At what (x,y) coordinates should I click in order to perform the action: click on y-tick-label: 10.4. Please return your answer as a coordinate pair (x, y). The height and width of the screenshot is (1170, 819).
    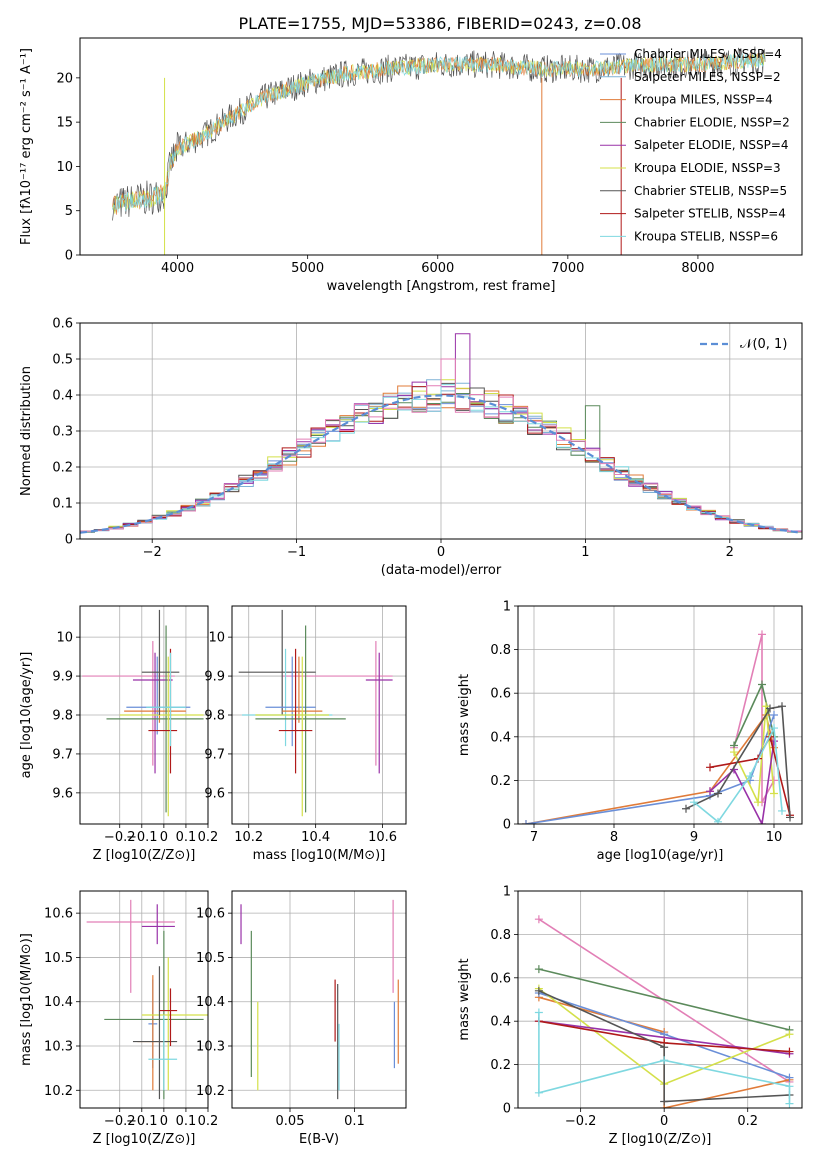
    Looking at the image, I should click on (210, 1002).